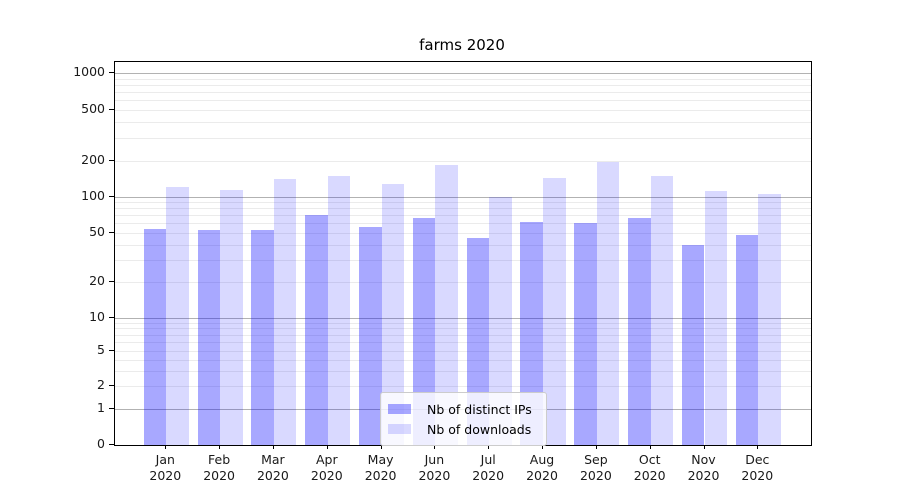  I want to click on y-tick-label-1: 1, so click(101, 407).